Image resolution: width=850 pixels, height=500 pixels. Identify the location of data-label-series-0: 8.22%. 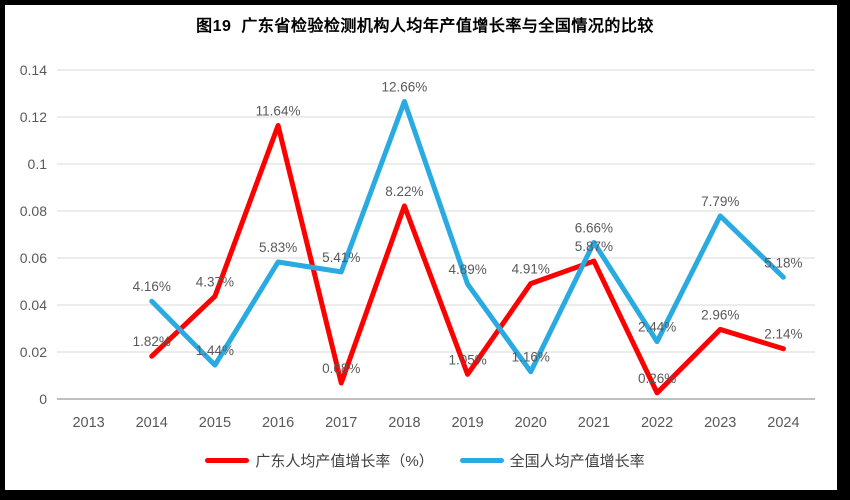
(404, 191).